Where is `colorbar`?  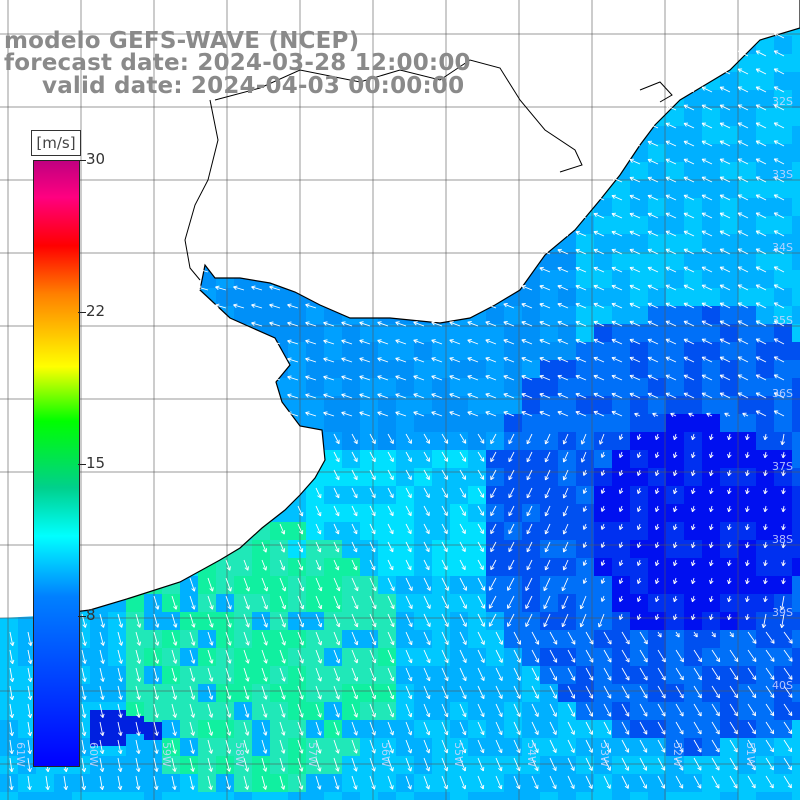
colorbar is located at coordinates (56, 463).